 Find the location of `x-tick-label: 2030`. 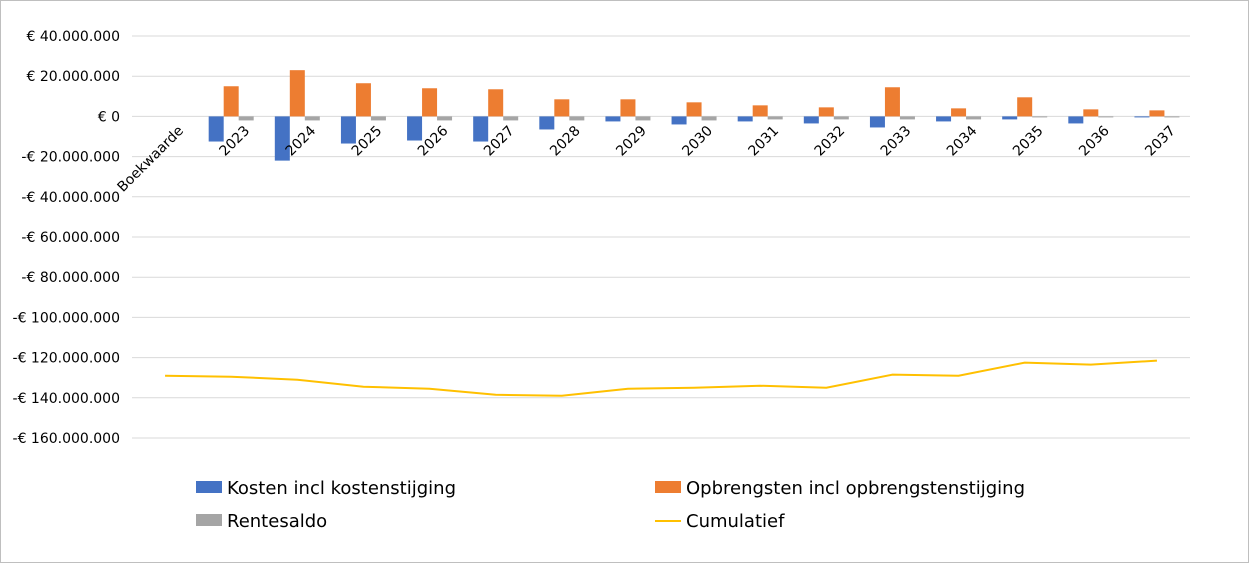

x-tick-label: 2030 is located at coordinates (697, 141).